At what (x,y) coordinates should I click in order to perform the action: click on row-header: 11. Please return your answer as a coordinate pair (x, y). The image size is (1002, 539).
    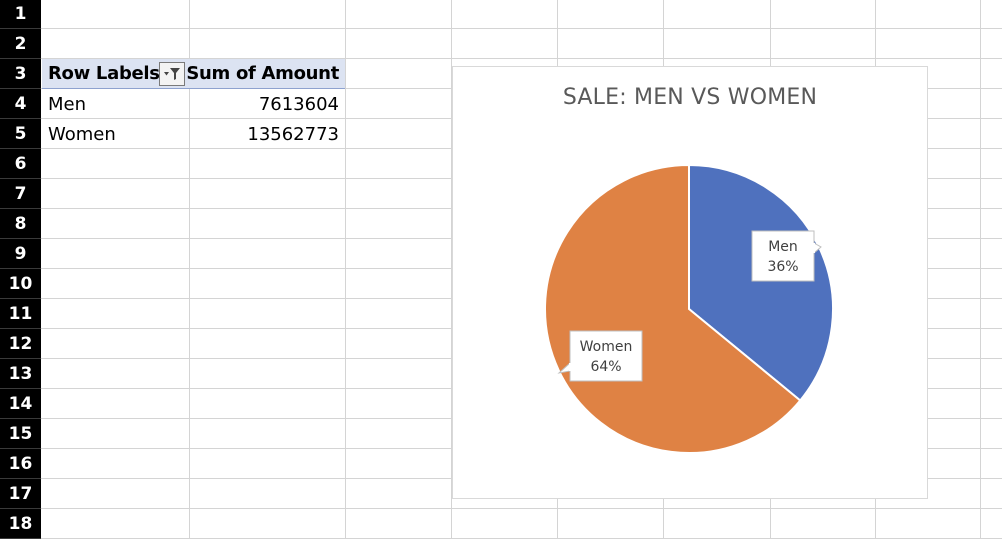
    Looking at the image, I should click on (20, 314).